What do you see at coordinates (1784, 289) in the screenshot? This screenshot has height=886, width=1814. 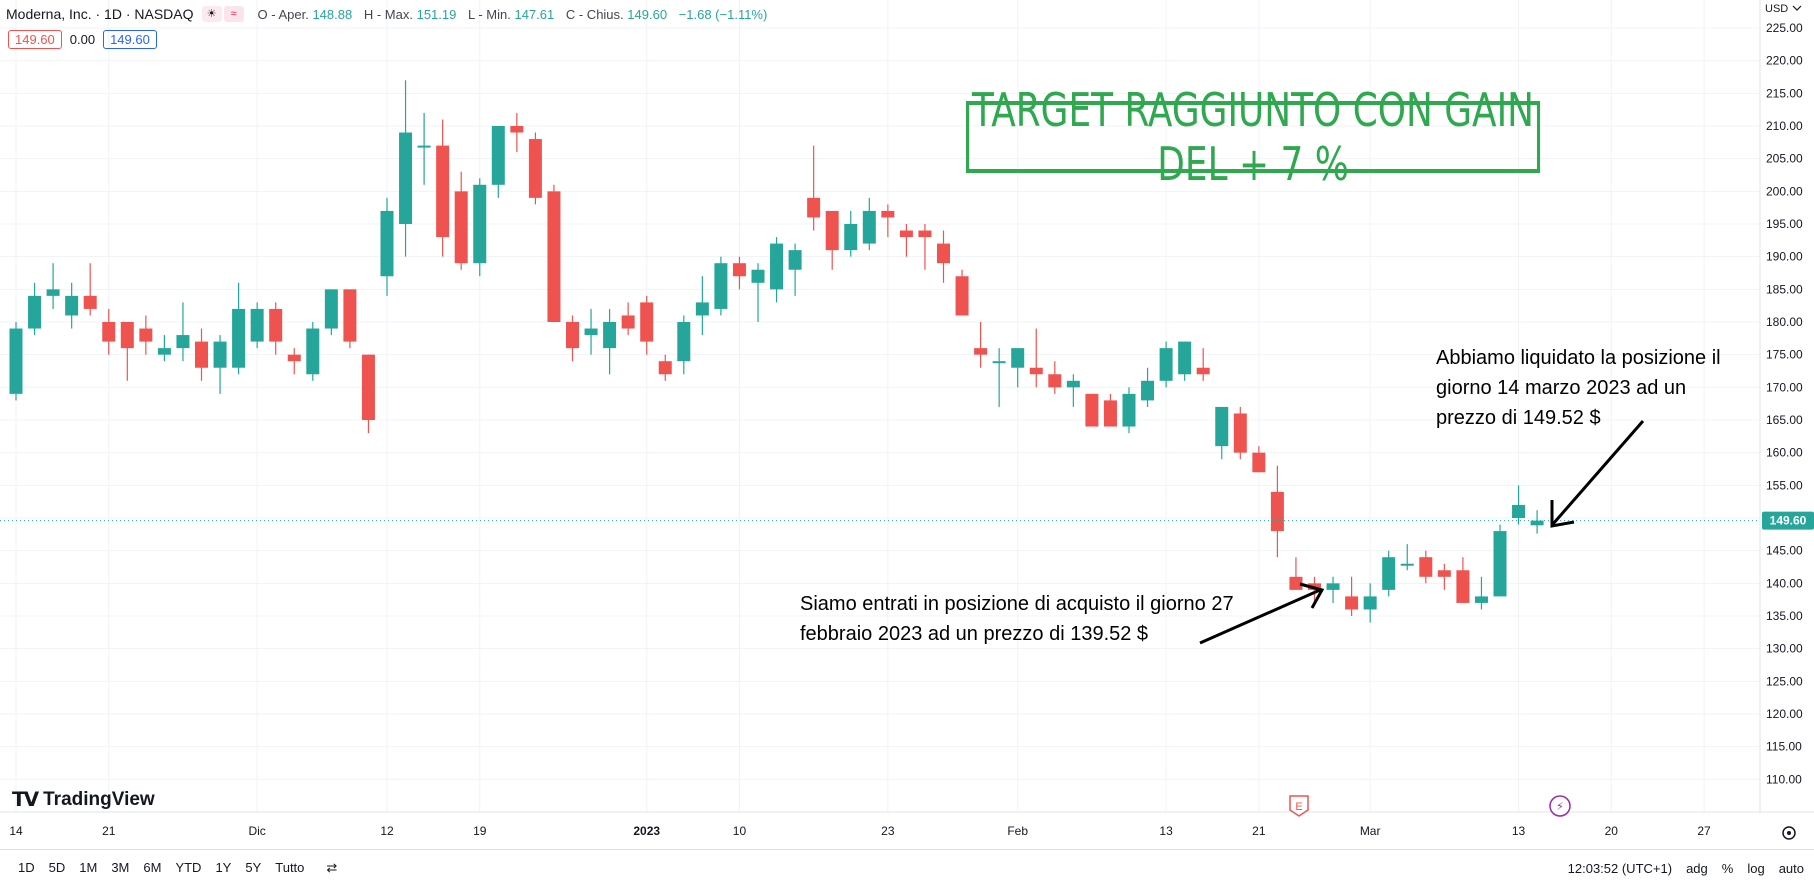 I see `y-tick-label: 185.00` at bounding box center [1784, 289].